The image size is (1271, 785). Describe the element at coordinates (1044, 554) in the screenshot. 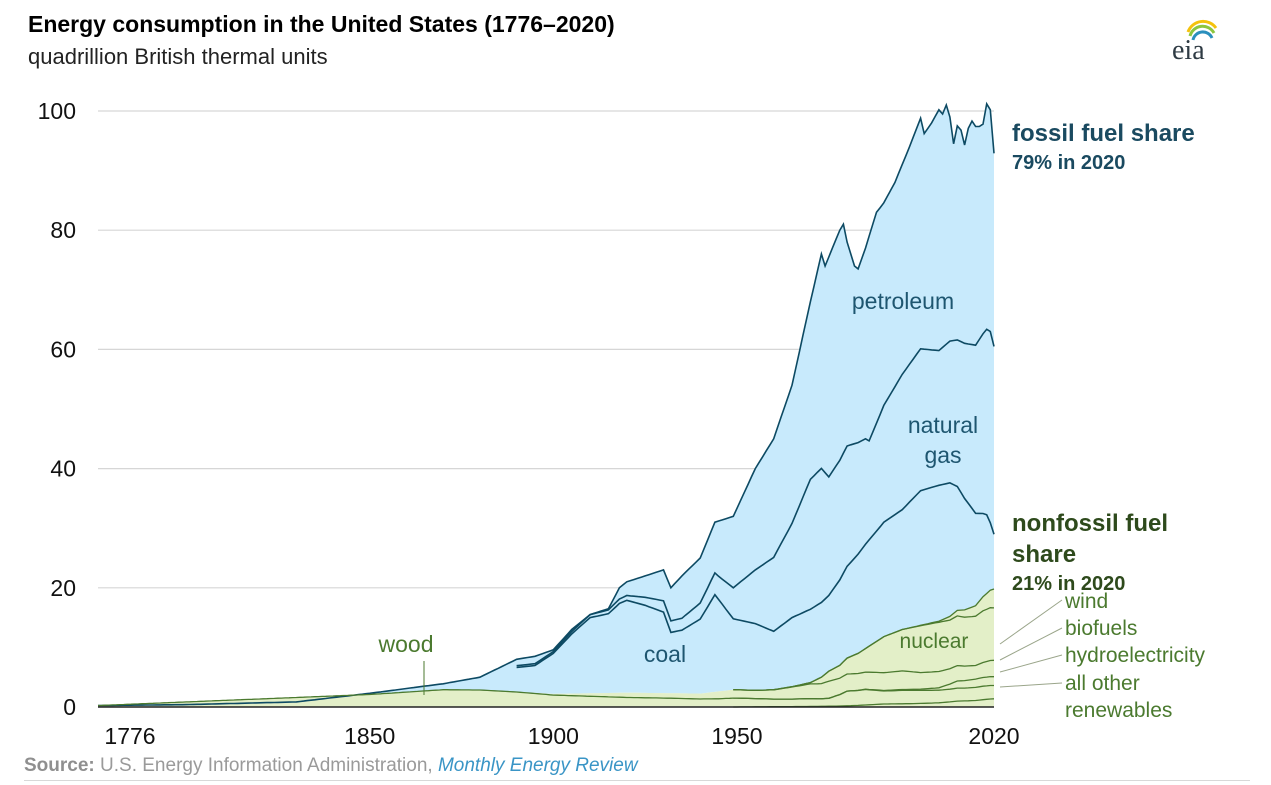

I see `nonfossil-share-title-2: share` at that location.